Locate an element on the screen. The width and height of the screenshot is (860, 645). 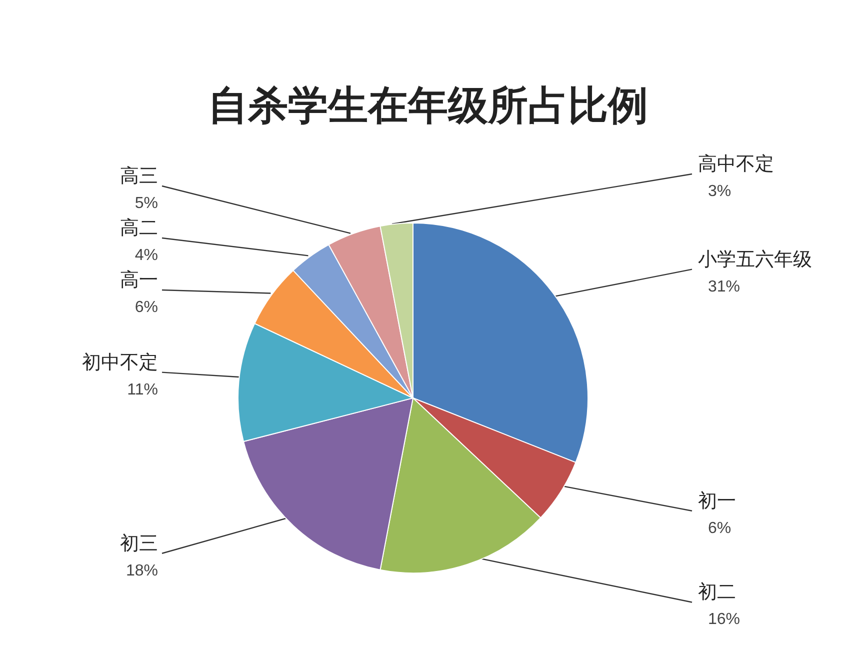
slice-label: 小学五六年级 is located at coordinates (755, 259).